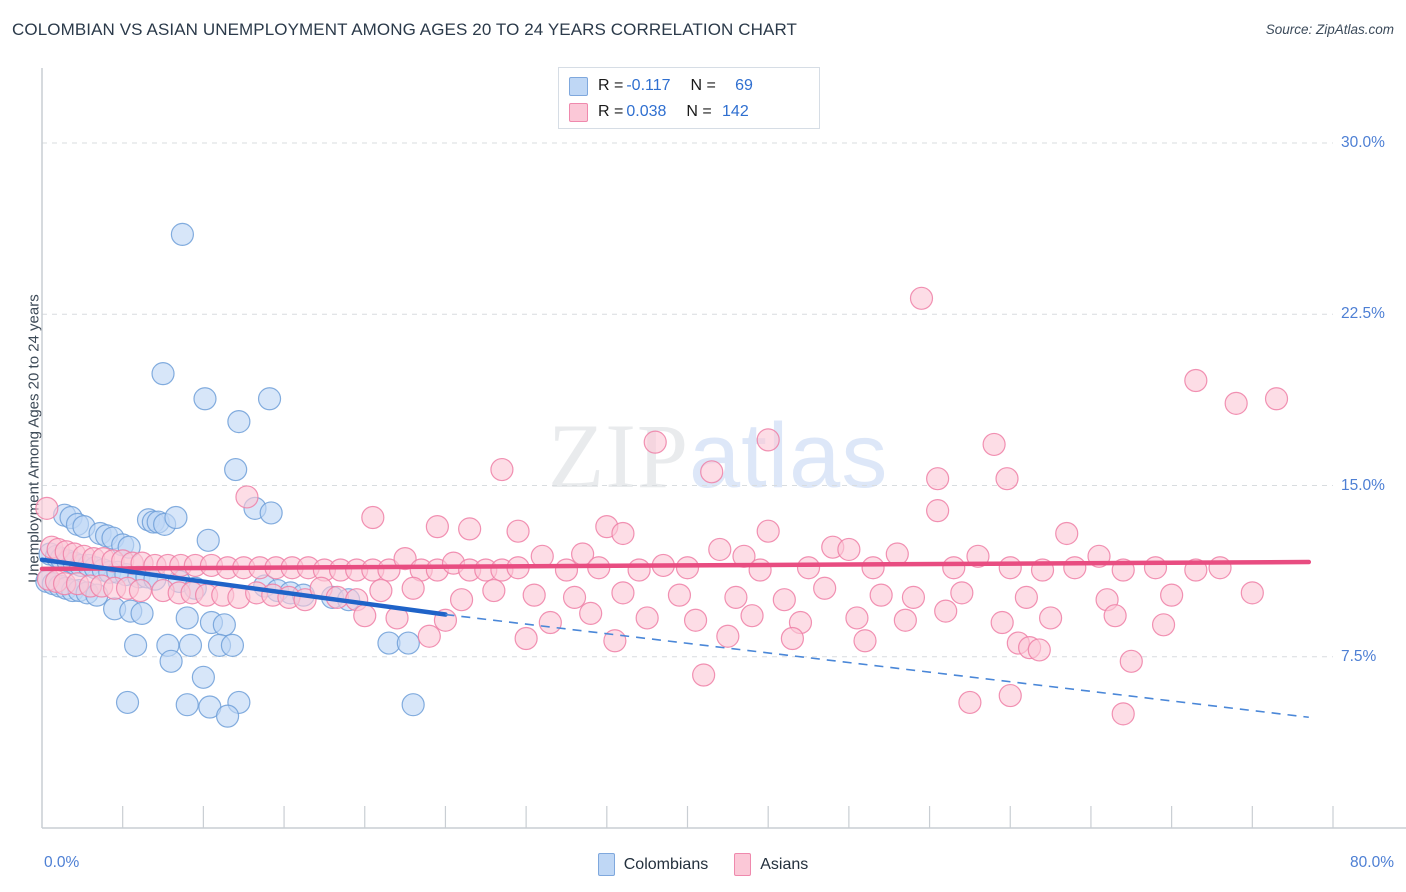  Describe the element at coordinates (1363, 314) in the screenshot. I see `y-axis-tick-label: 22.5%` at that location.